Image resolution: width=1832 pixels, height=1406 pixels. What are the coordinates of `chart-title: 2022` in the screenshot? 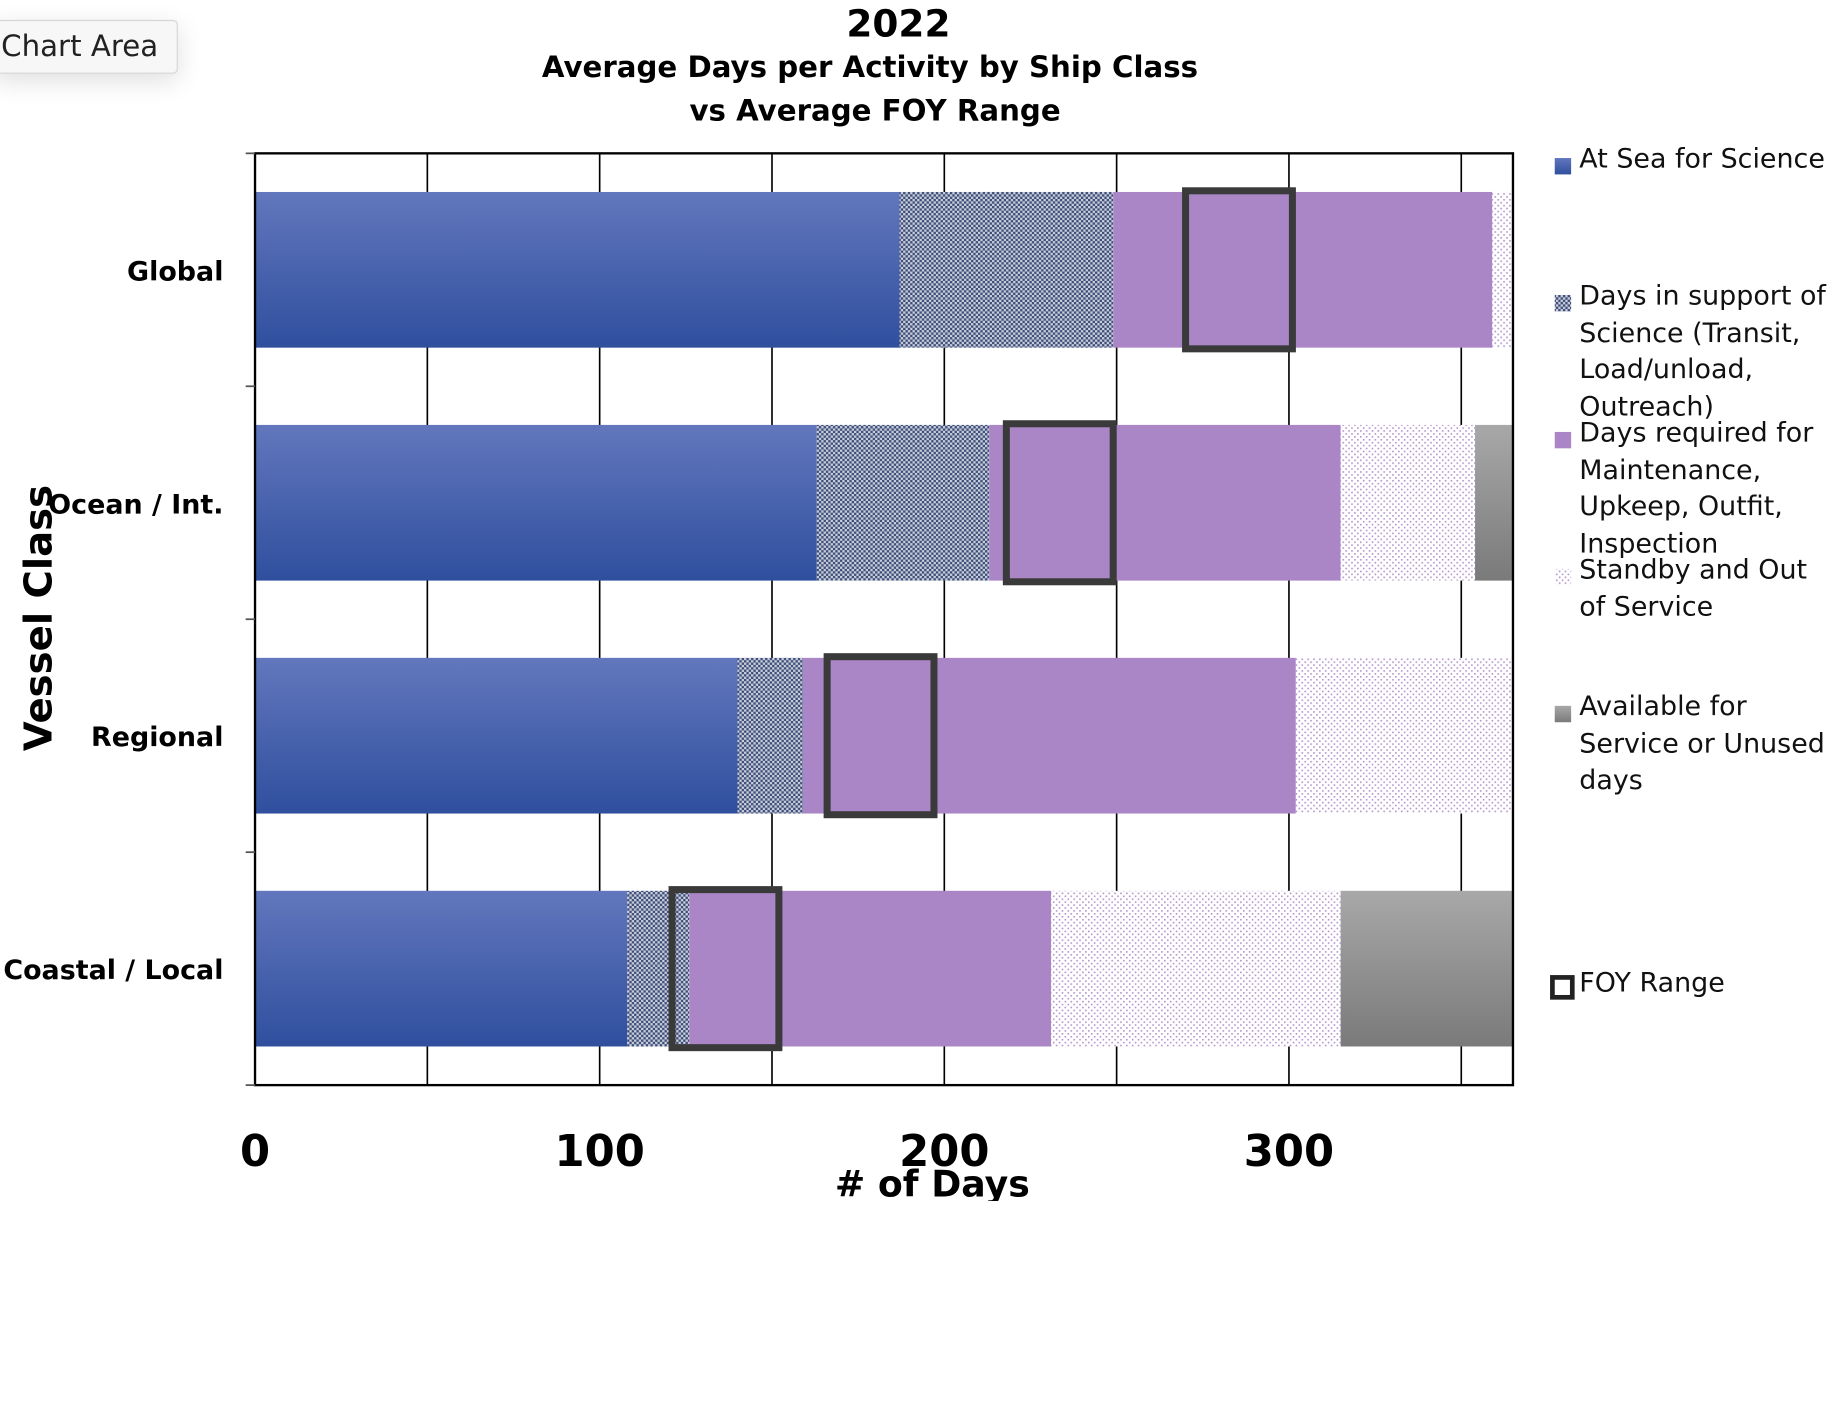 It's located at (898, 23).